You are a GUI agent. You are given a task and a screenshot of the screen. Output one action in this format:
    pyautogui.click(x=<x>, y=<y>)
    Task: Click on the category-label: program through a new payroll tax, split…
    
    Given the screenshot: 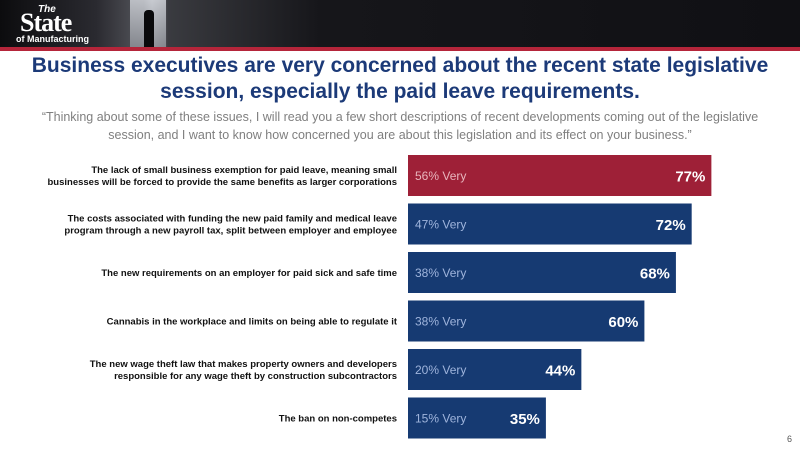 What is the action you would take?
    pyautogui.click(x=230, y=231)
    